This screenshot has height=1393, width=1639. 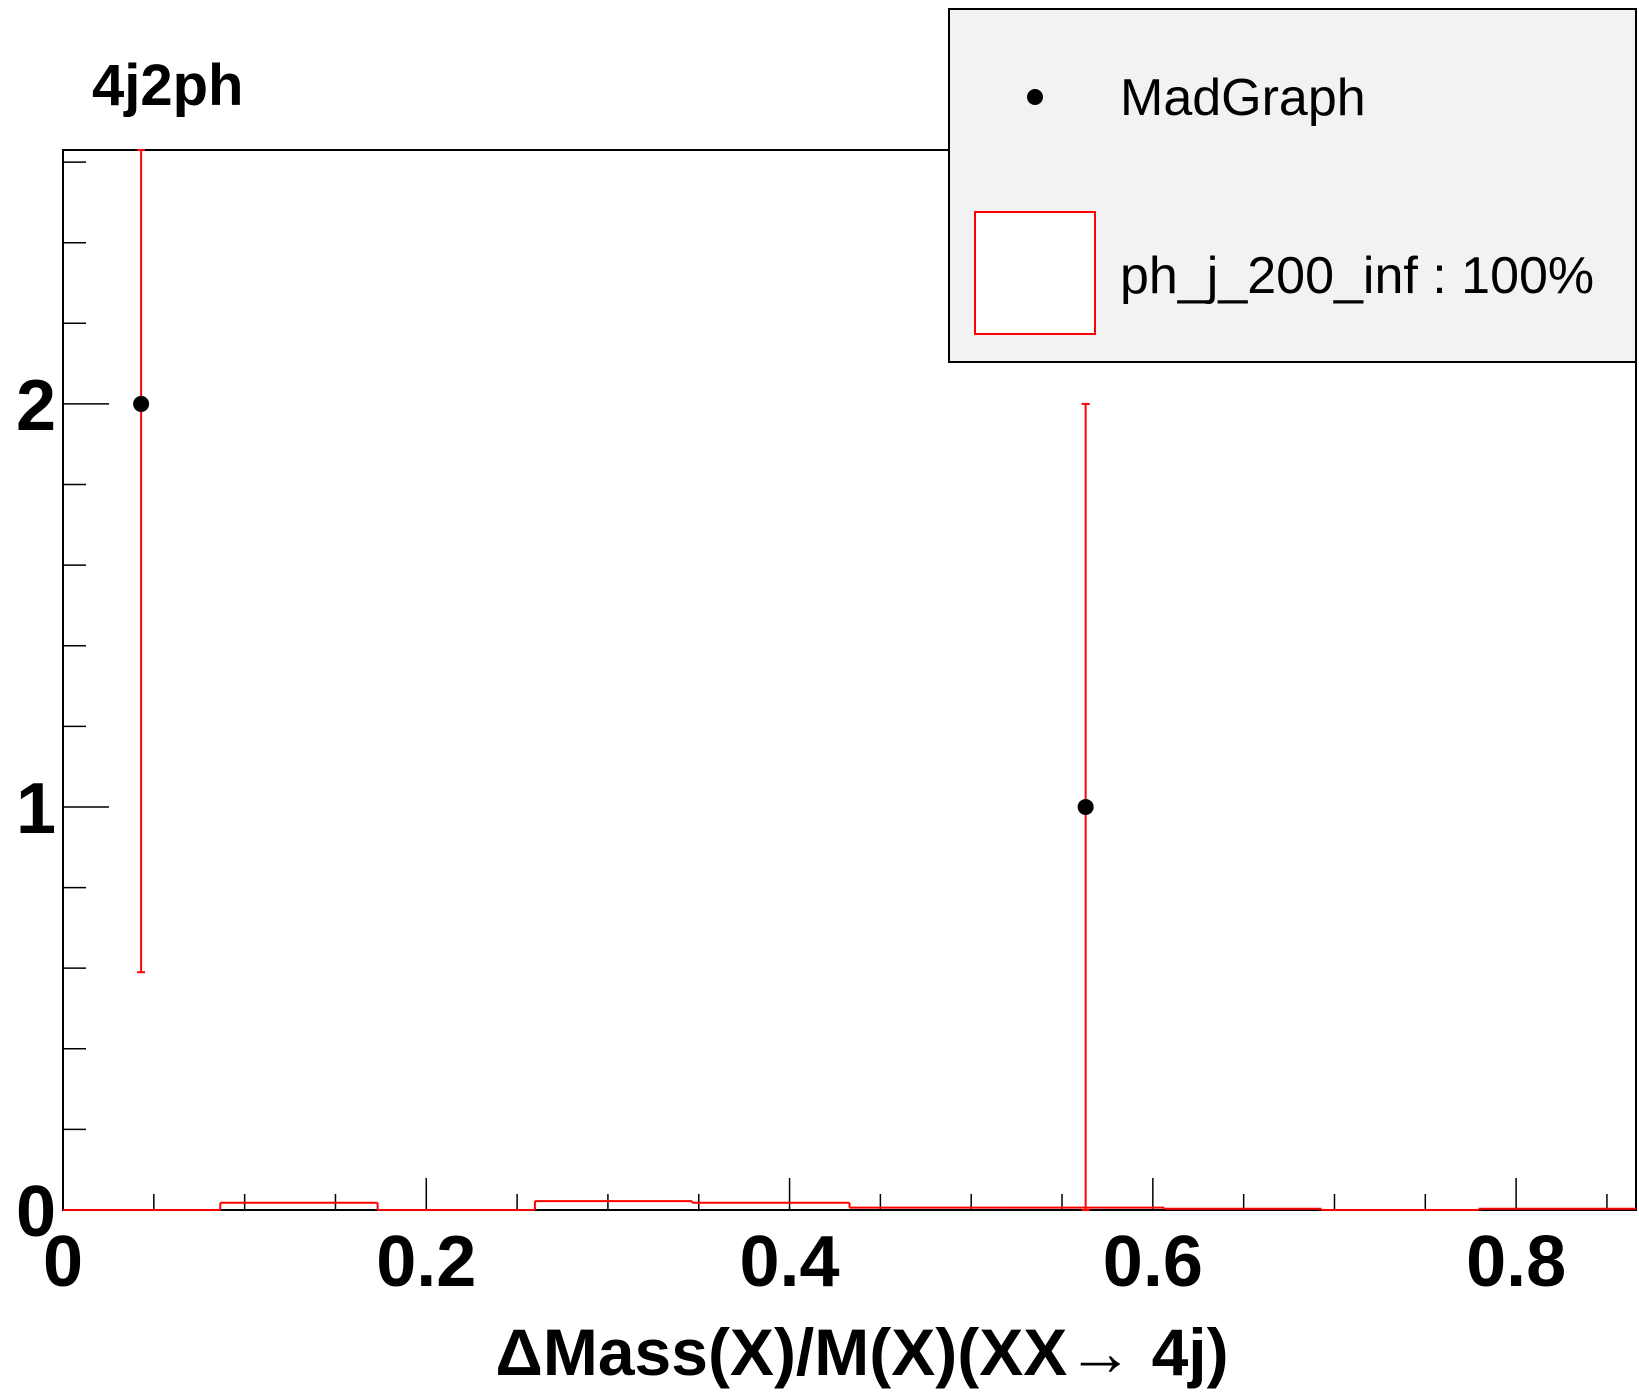 I want to click on y-tick-label: 1, so click(x=36, y=809).